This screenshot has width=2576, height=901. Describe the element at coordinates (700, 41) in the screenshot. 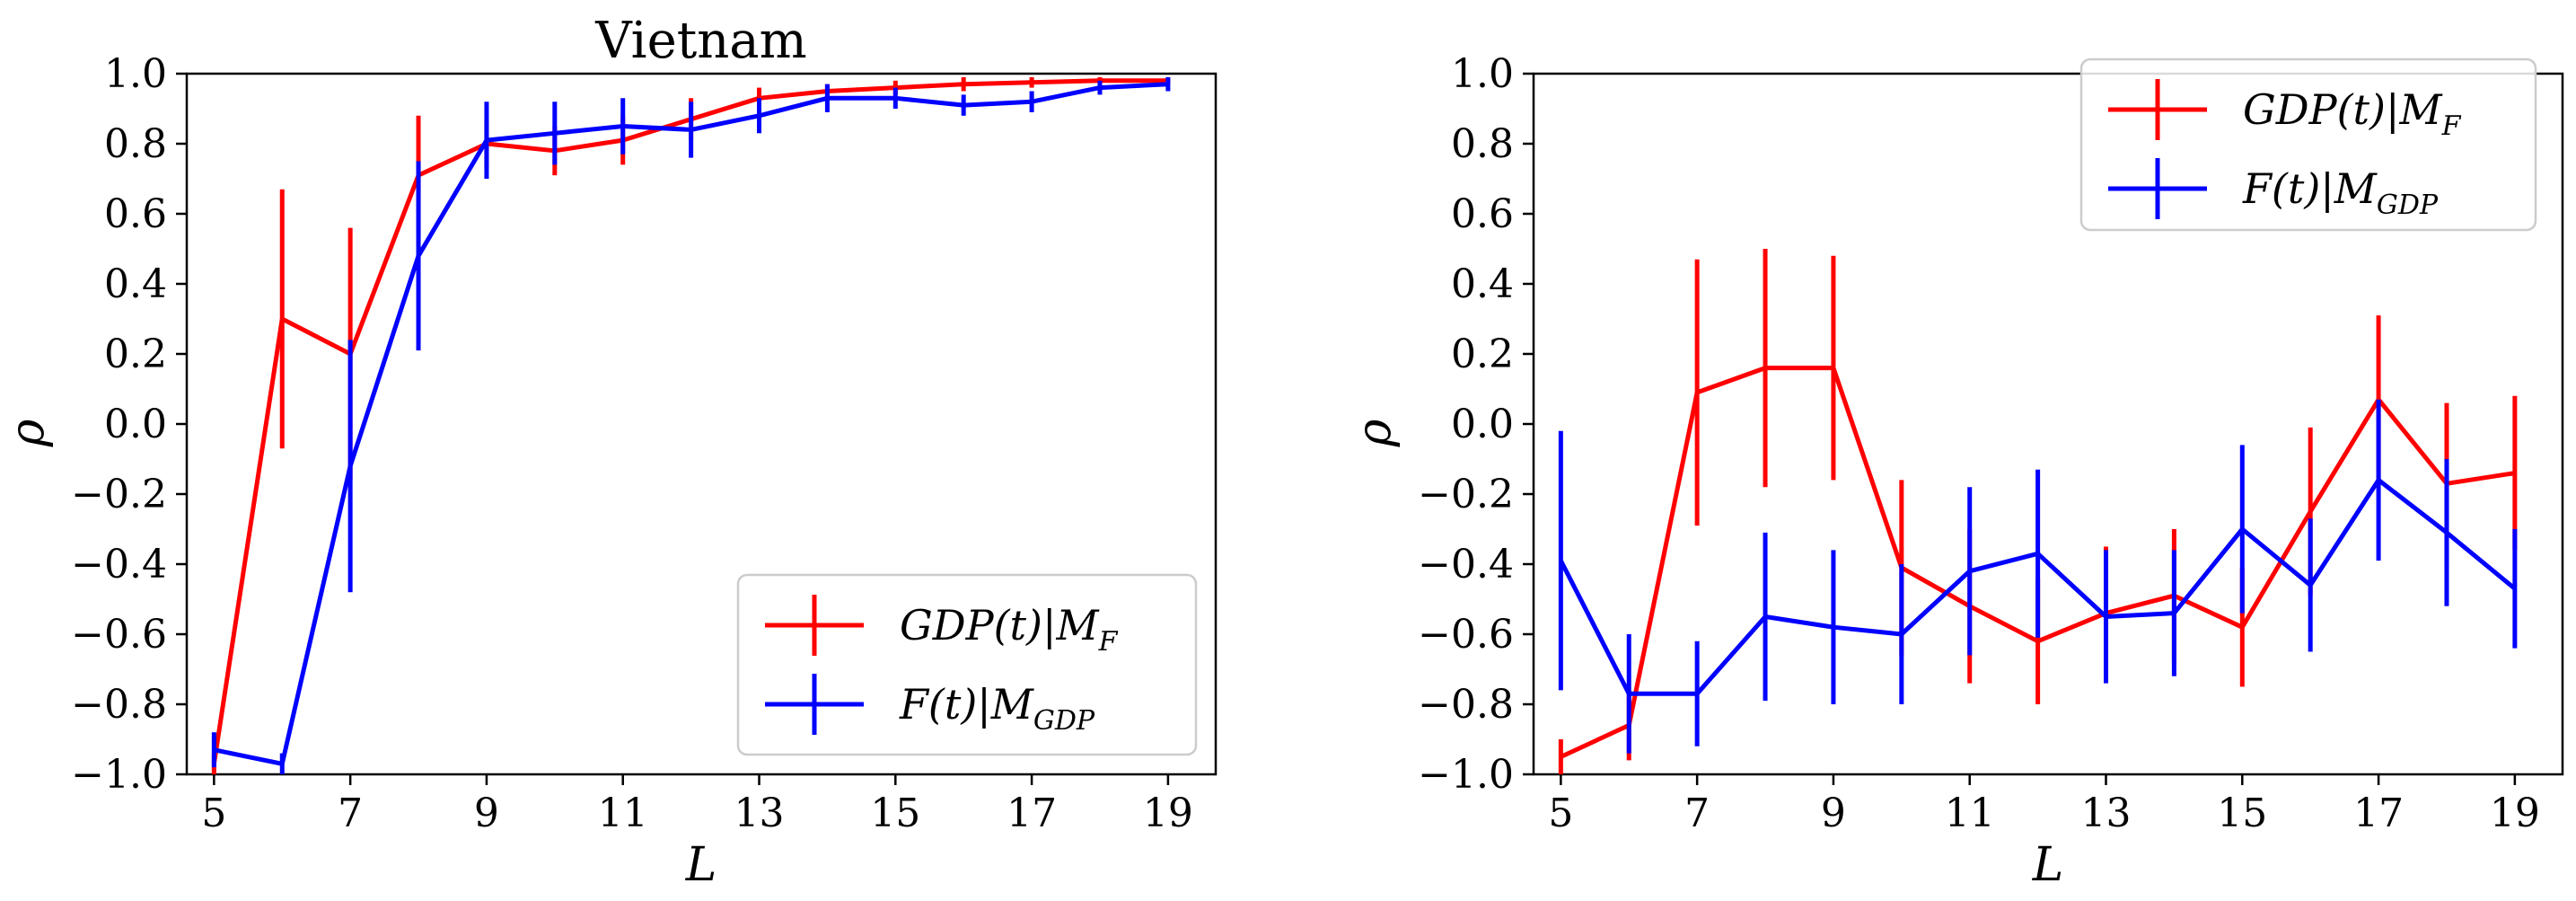

I see `chart-title: Vietnam` at that location.